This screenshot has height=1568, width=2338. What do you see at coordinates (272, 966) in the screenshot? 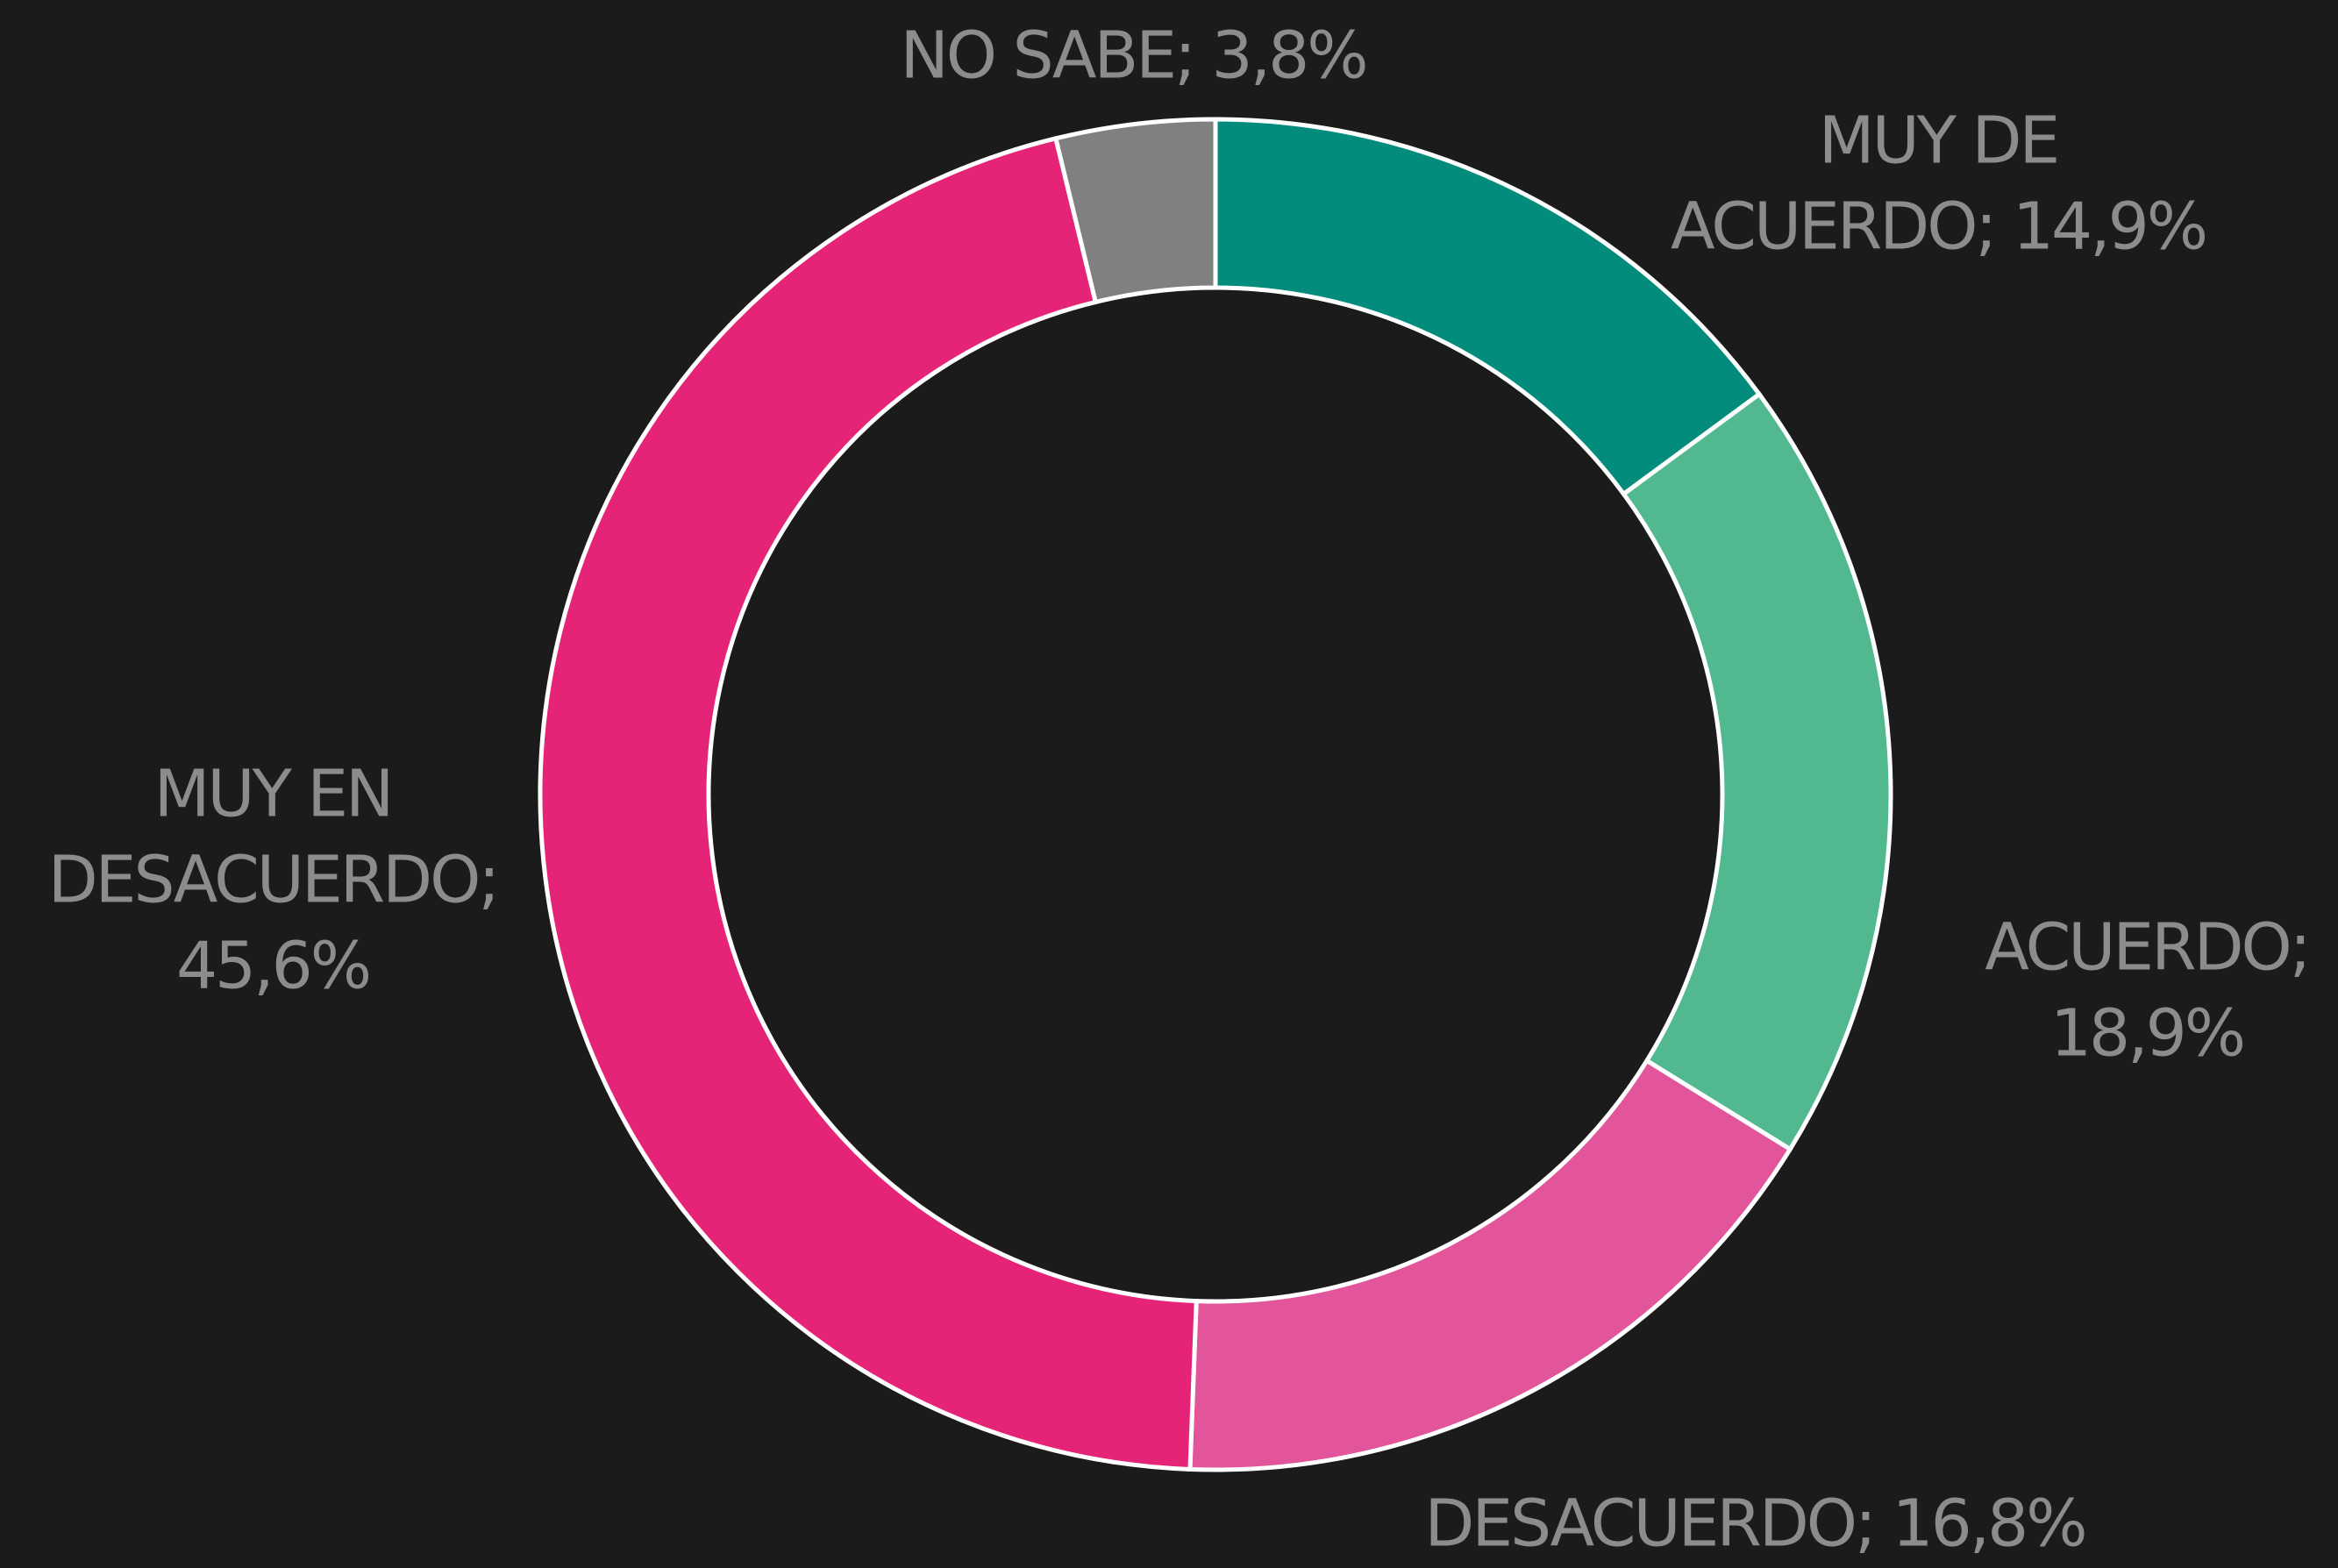
I see `data-label: 45,6%` at bounding box center [272, 966].